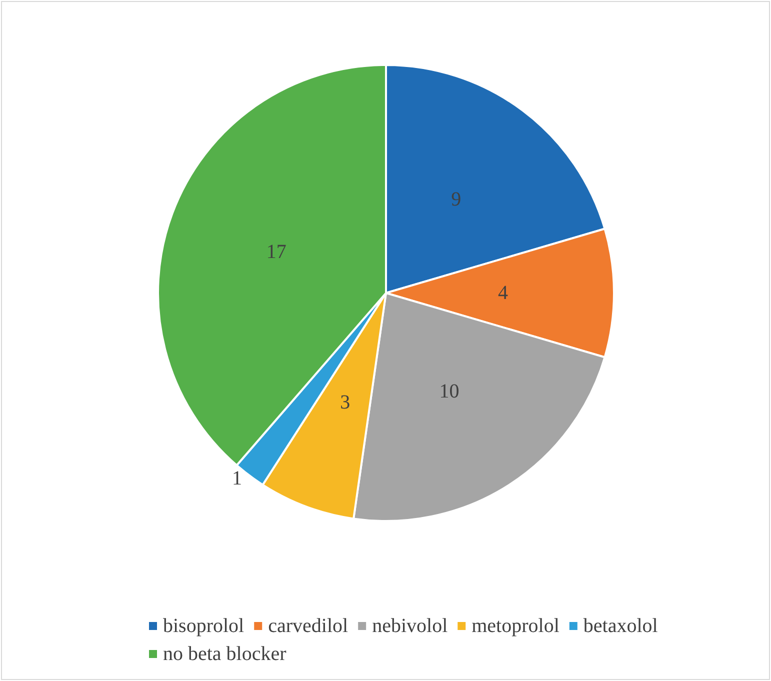 The image size is (771, 681). What do you see at coordinates (620, 626) in the screenshot?
I see `legend-label: betaxolol` at bounding box center [620, 626].